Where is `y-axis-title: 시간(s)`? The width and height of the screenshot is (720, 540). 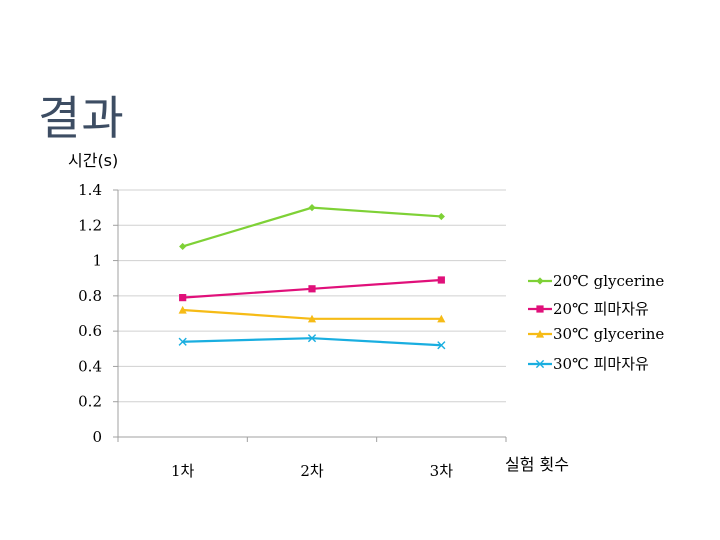
y-axis-title: 시간(s) is located at coordinates (93, 160).